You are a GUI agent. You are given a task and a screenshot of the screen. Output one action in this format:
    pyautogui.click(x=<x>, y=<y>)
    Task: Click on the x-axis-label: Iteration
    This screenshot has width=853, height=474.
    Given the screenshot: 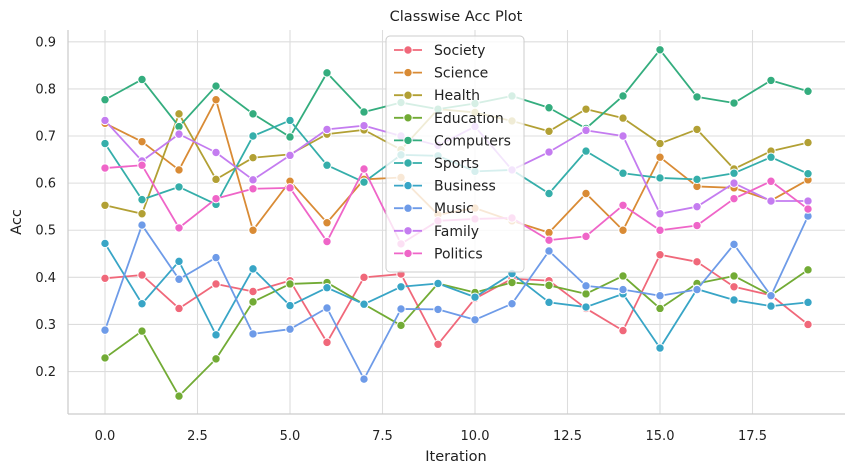 What is the action you would take?
    pyautogui.click(x=456, y=457)
    